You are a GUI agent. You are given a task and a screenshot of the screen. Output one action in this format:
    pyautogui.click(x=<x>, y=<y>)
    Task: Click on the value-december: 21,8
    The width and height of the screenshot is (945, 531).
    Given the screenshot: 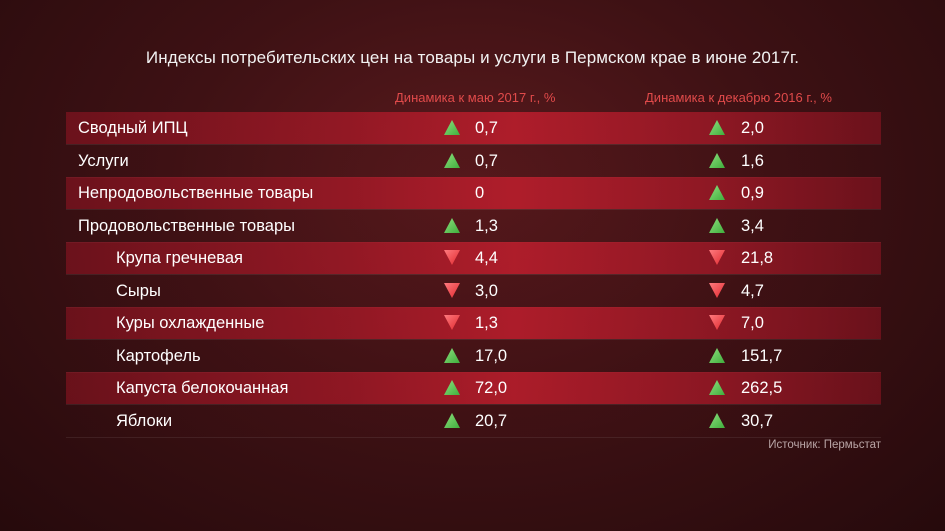 What is the action you would take?
    pyautogui.click(x=757, y=258)
    